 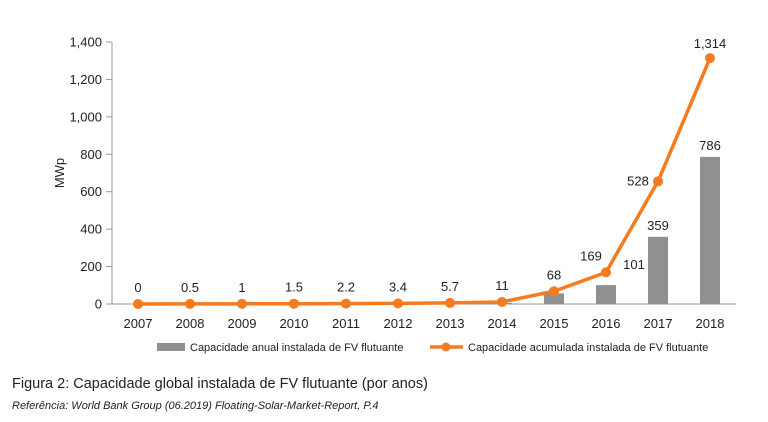 What do you see at coordinates (450, 302) in the screenshot?
I see `line-point-2013` at bounding box center [450, 302].